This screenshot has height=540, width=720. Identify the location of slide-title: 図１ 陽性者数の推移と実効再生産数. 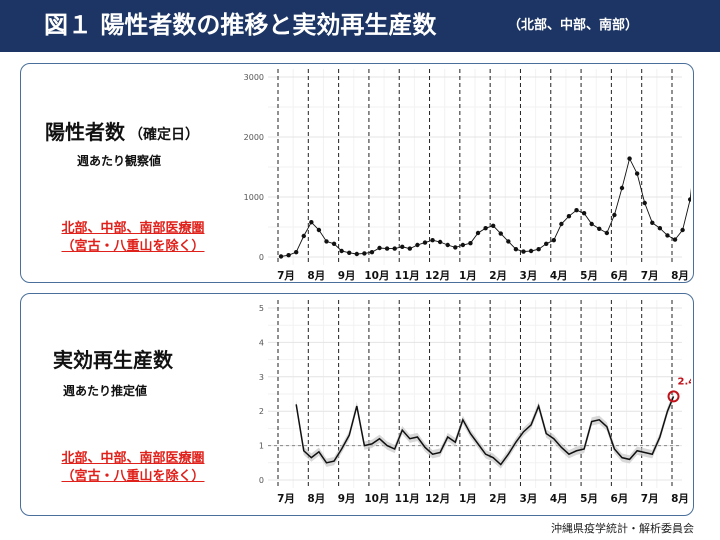
(240, 25).